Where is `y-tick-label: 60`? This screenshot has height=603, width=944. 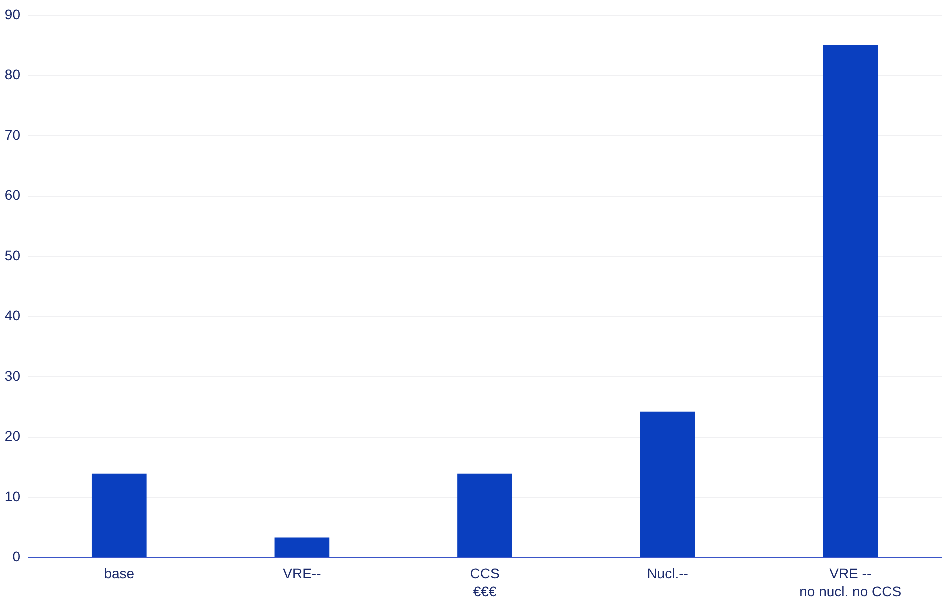 y-tick-label: 60 is located at coordinates (12, 195).